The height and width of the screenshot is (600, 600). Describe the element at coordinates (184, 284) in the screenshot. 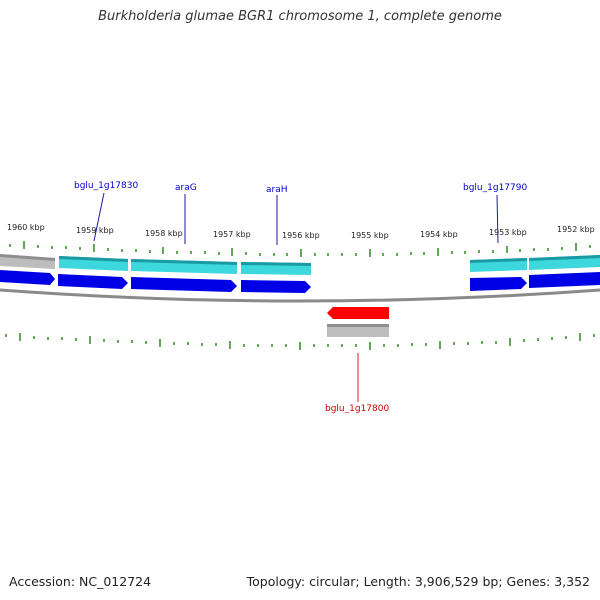

I see `gene-arrow-araG` at that location.